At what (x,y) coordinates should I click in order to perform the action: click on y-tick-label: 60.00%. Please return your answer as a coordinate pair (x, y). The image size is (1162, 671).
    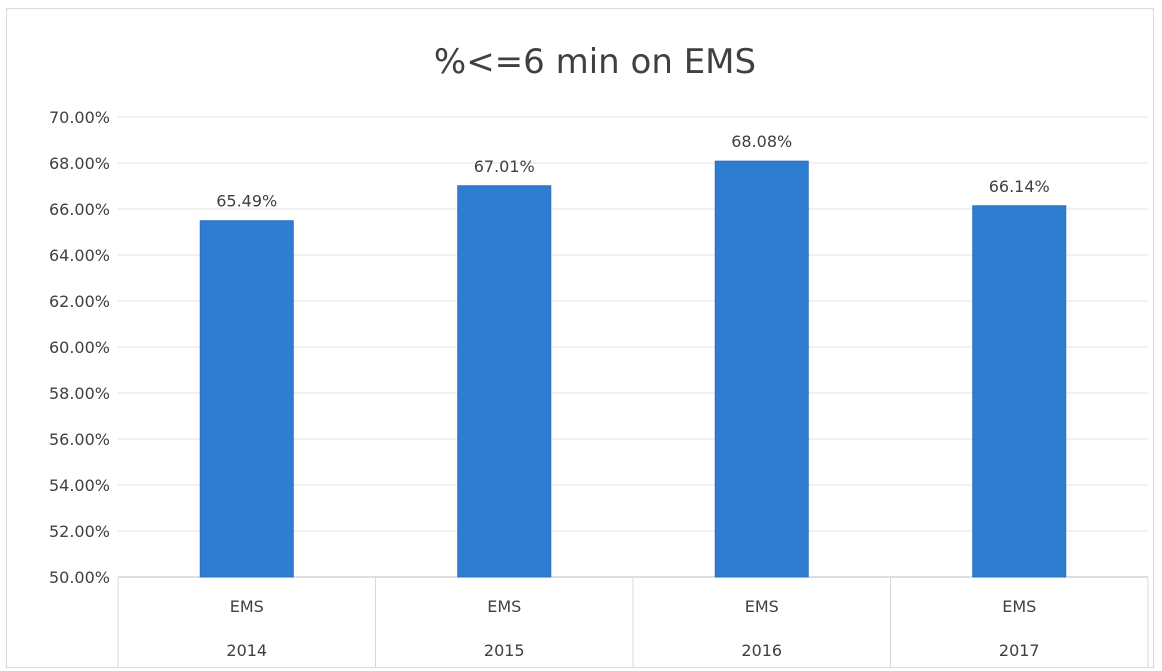
    Looking at the image, I should click on (79, 347).